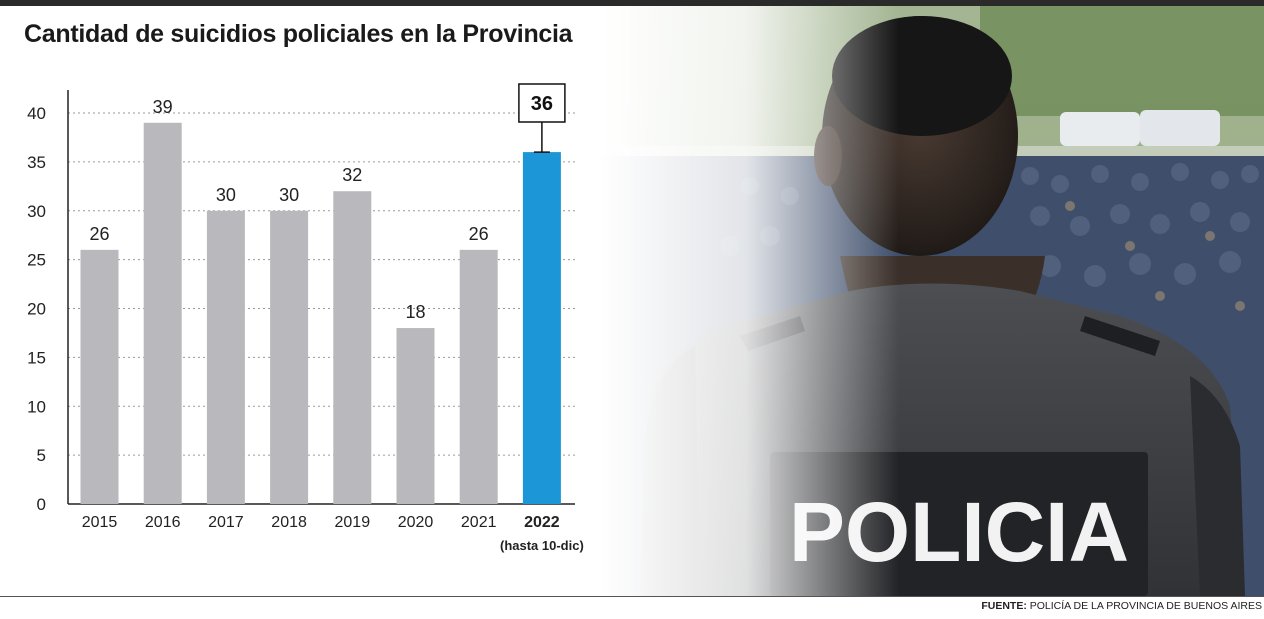 The image size is (1264, 619). What do you see at coordinates (163, 107) in the screenshot?
I see `data-label: 39` at bounding box center [163, 107].